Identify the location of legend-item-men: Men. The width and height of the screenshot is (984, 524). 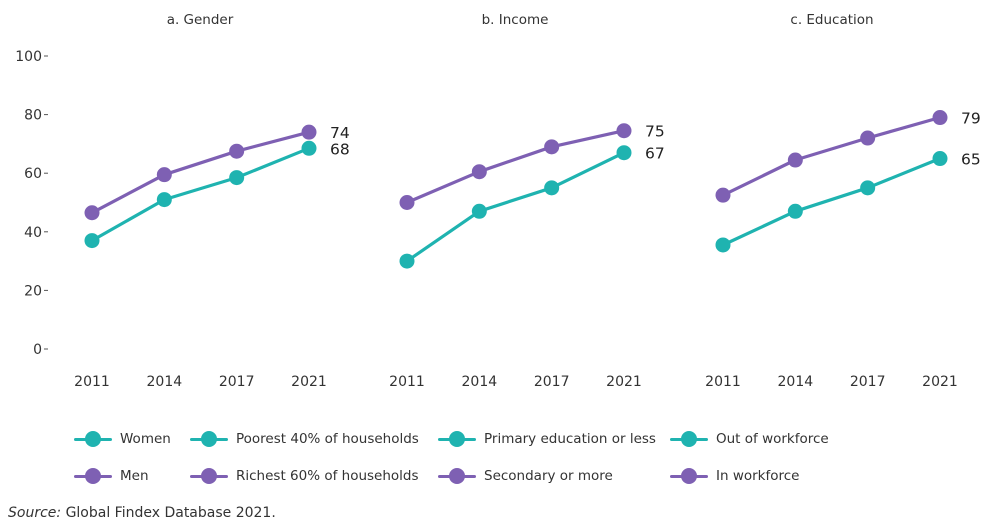
(111, 476).